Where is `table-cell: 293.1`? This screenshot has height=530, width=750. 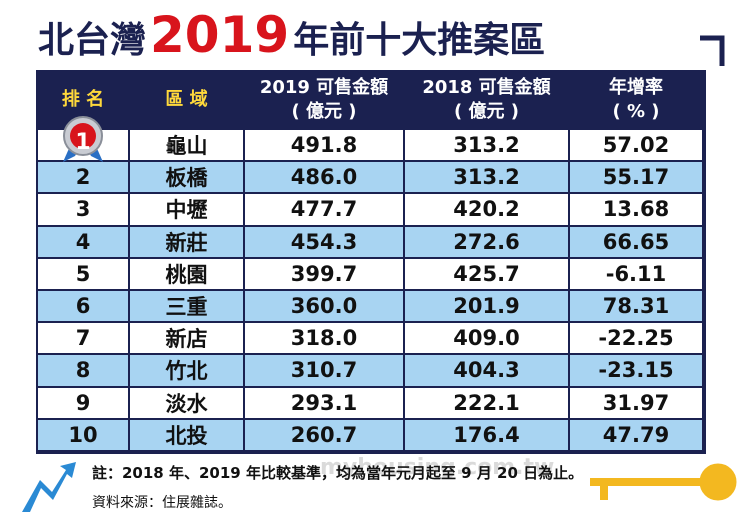 table-cell: 293.1 is located at coordinates (324, 402).